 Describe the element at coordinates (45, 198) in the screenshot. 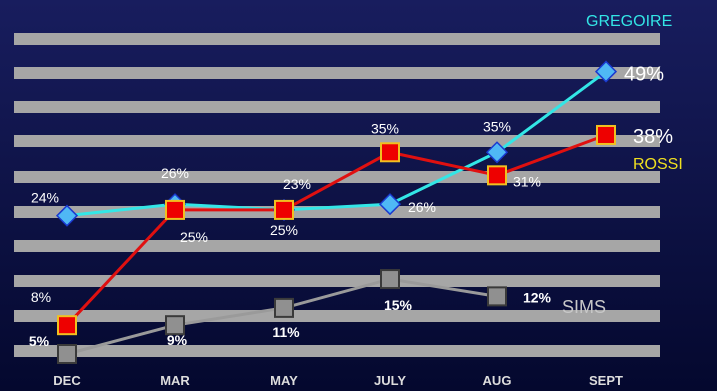

I see `data-label: 24%` at that location.